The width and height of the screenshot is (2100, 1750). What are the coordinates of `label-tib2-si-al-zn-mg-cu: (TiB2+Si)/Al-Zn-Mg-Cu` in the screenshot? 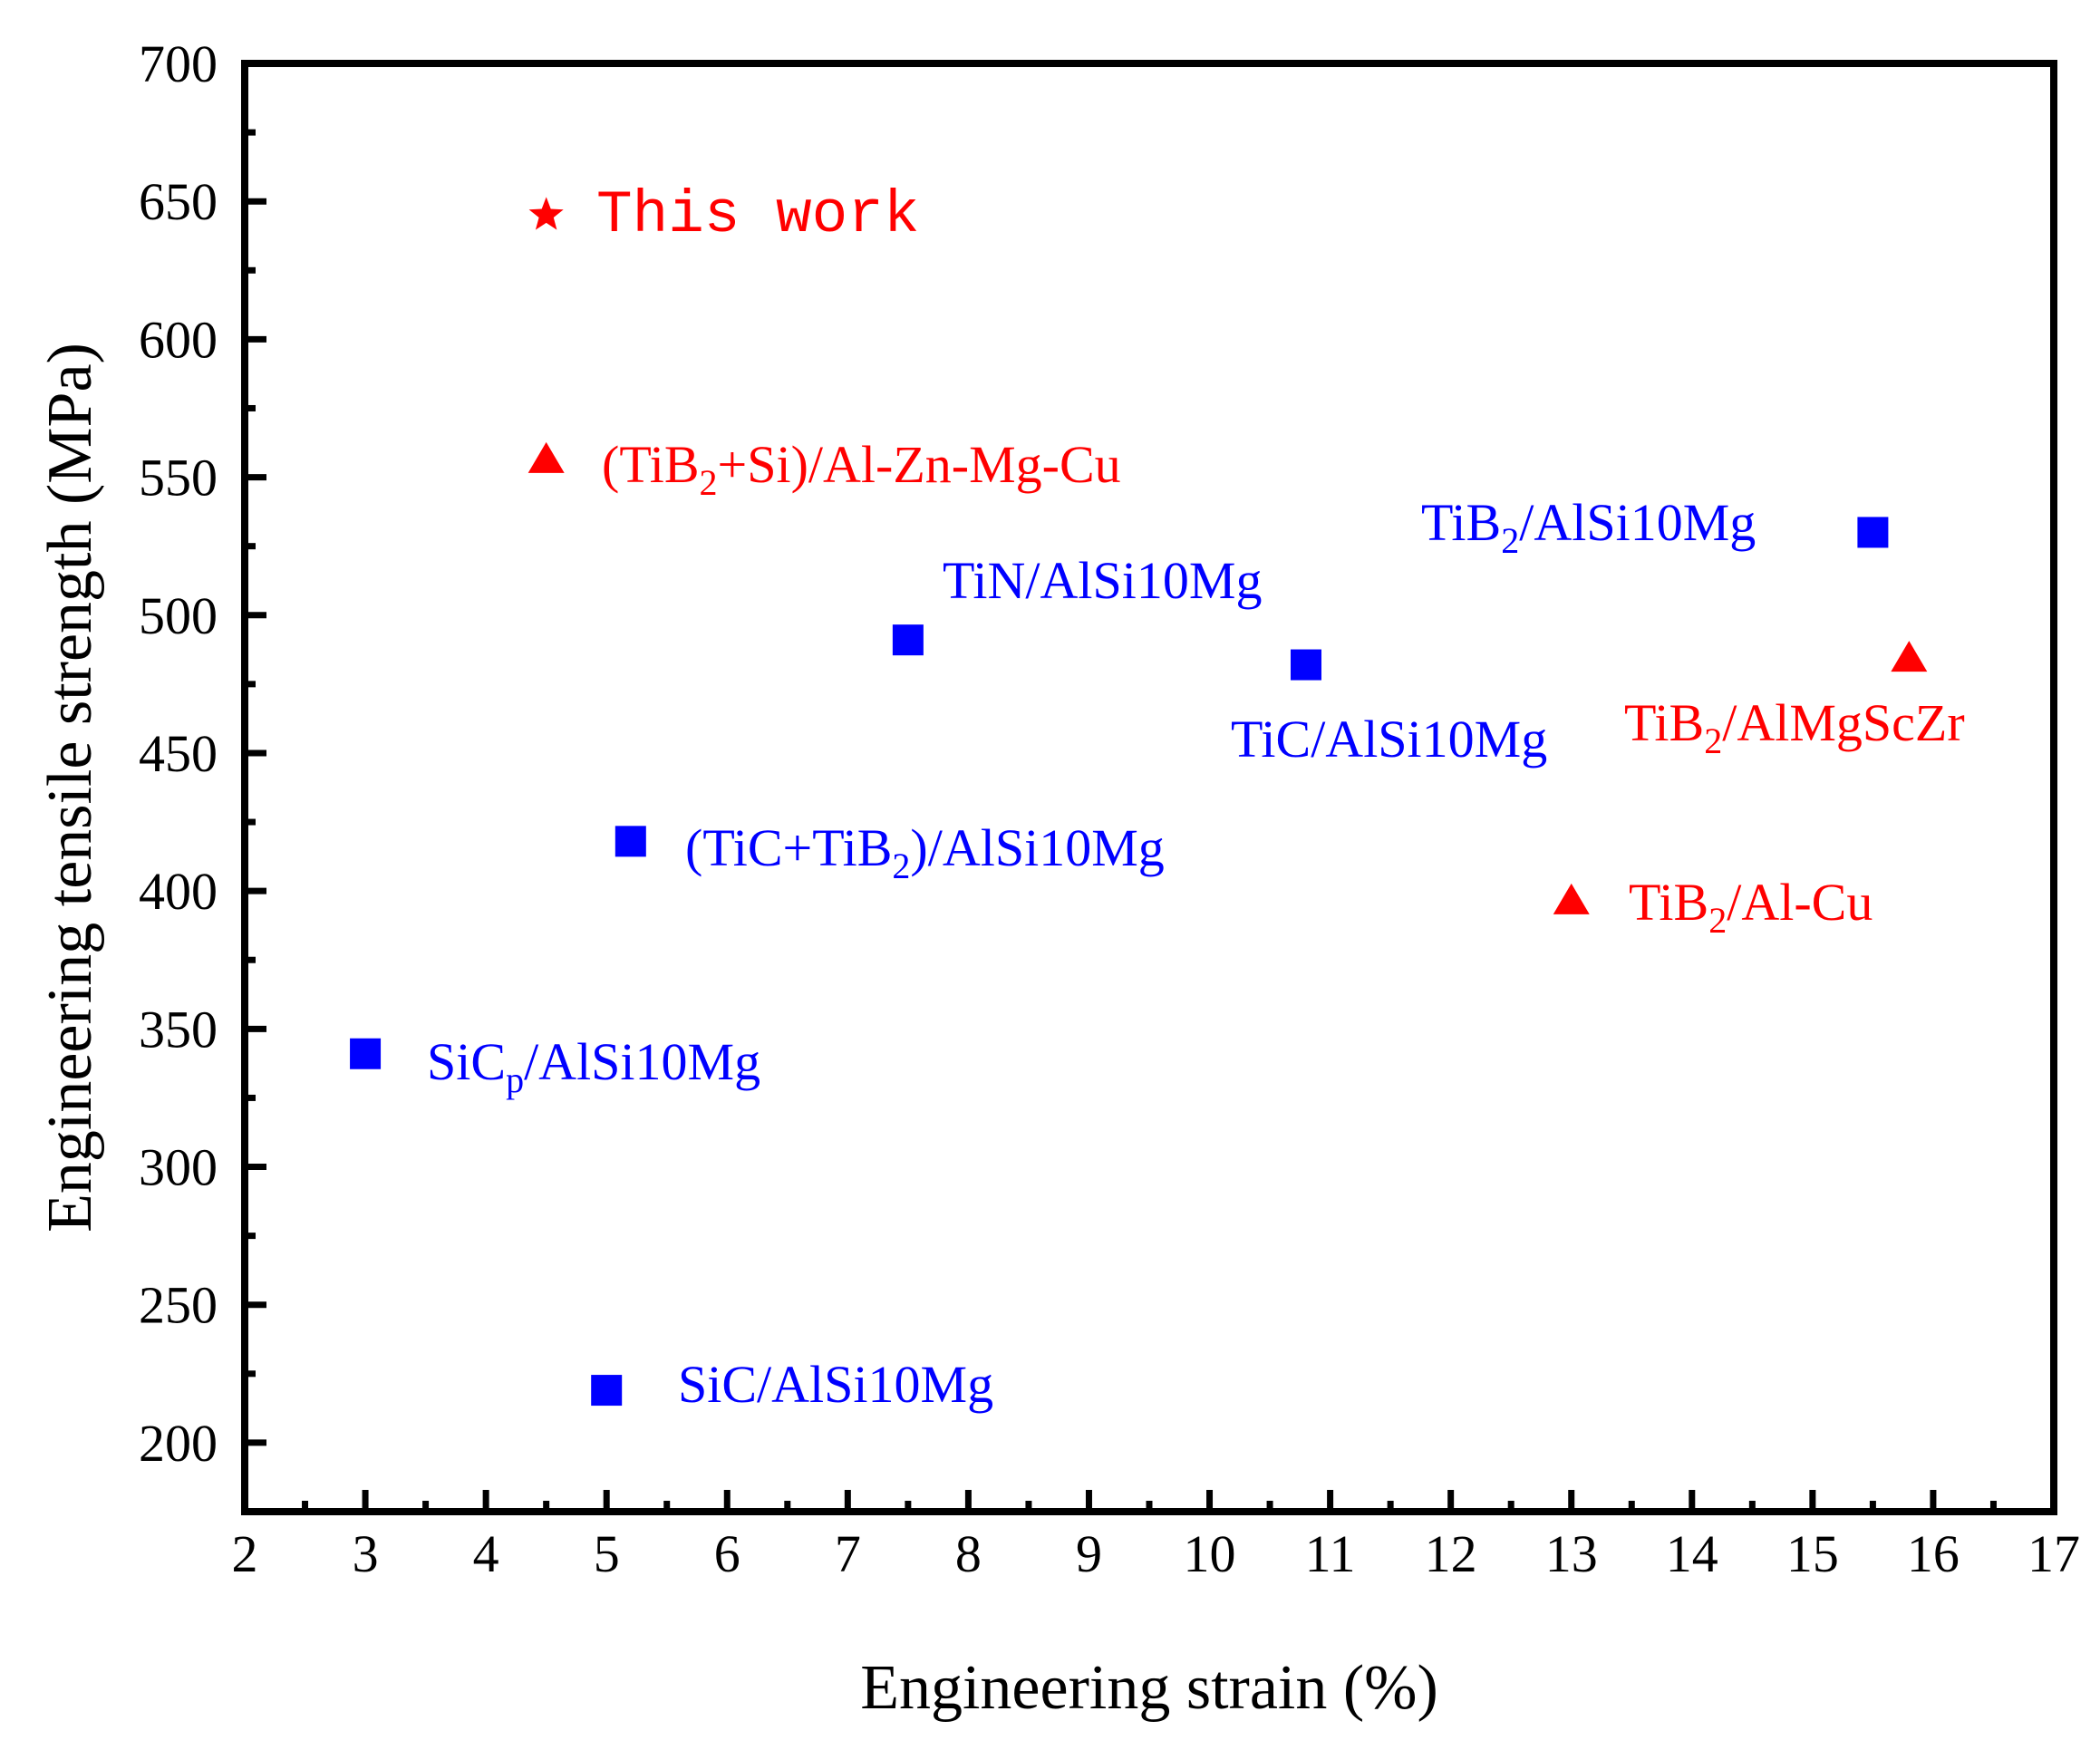 It's located at (861, 469).